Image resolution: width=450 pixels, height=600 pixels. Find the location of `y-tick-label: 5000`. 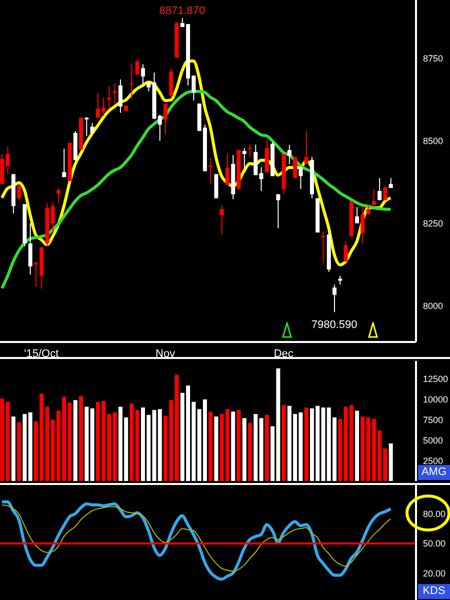

y-tick-label: 5000 is located at coordinates (433, 440).